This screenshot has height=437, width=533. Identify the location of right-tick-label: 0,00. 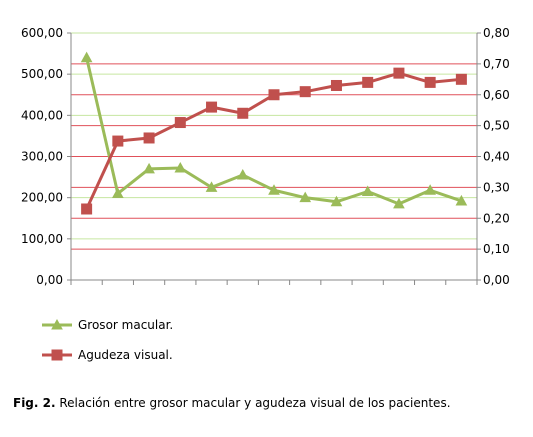
(496, 280).